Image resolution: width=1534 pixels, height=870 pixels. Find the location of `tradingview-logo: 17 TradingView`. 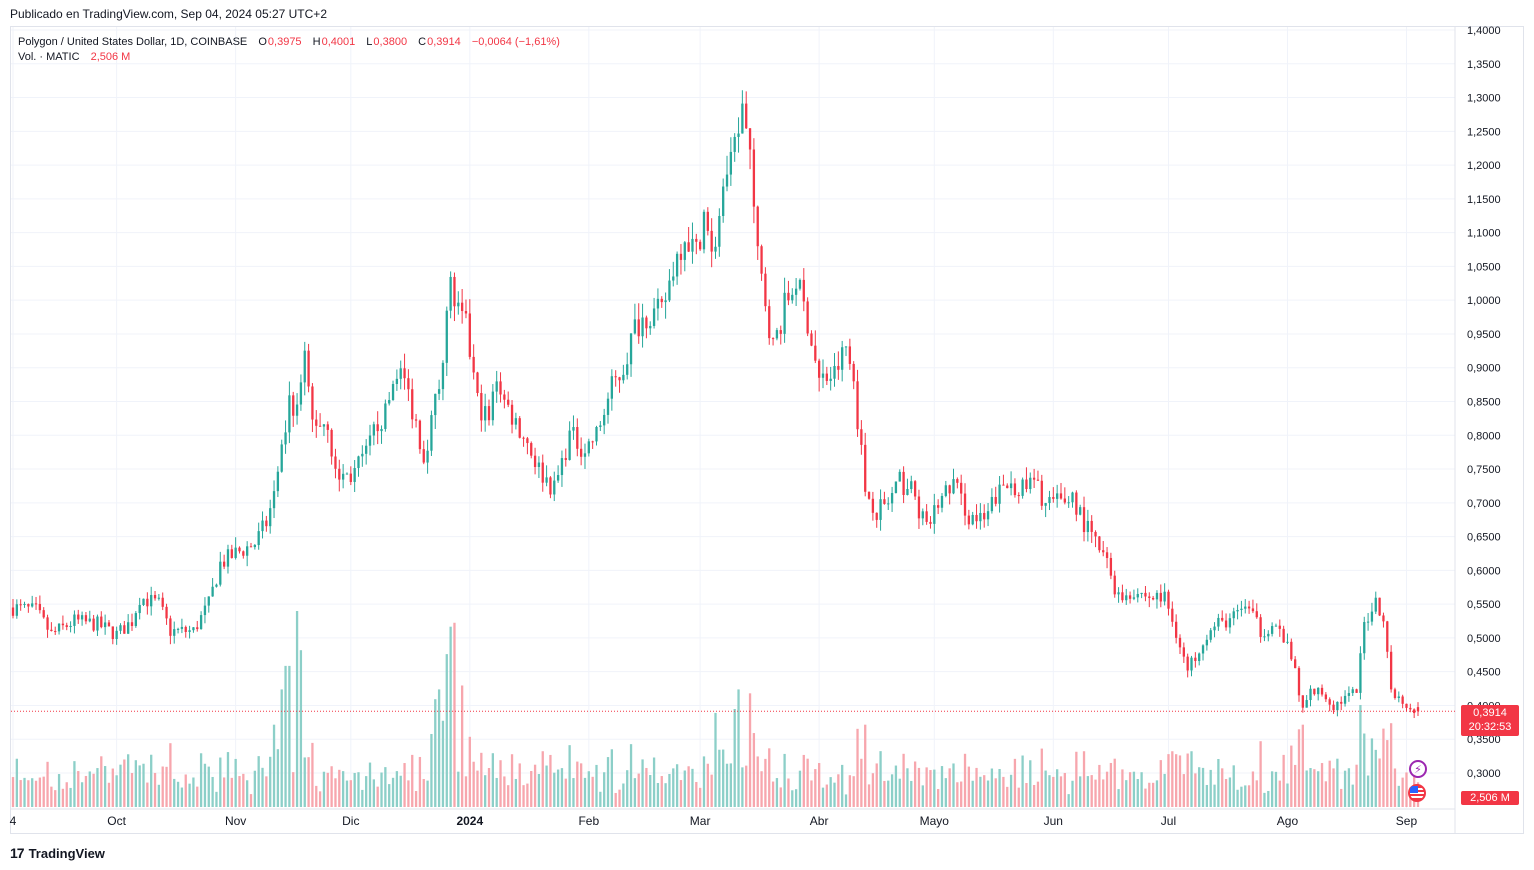

tradingview-logo: 17 TradingView is located at coordinates (57, 853).